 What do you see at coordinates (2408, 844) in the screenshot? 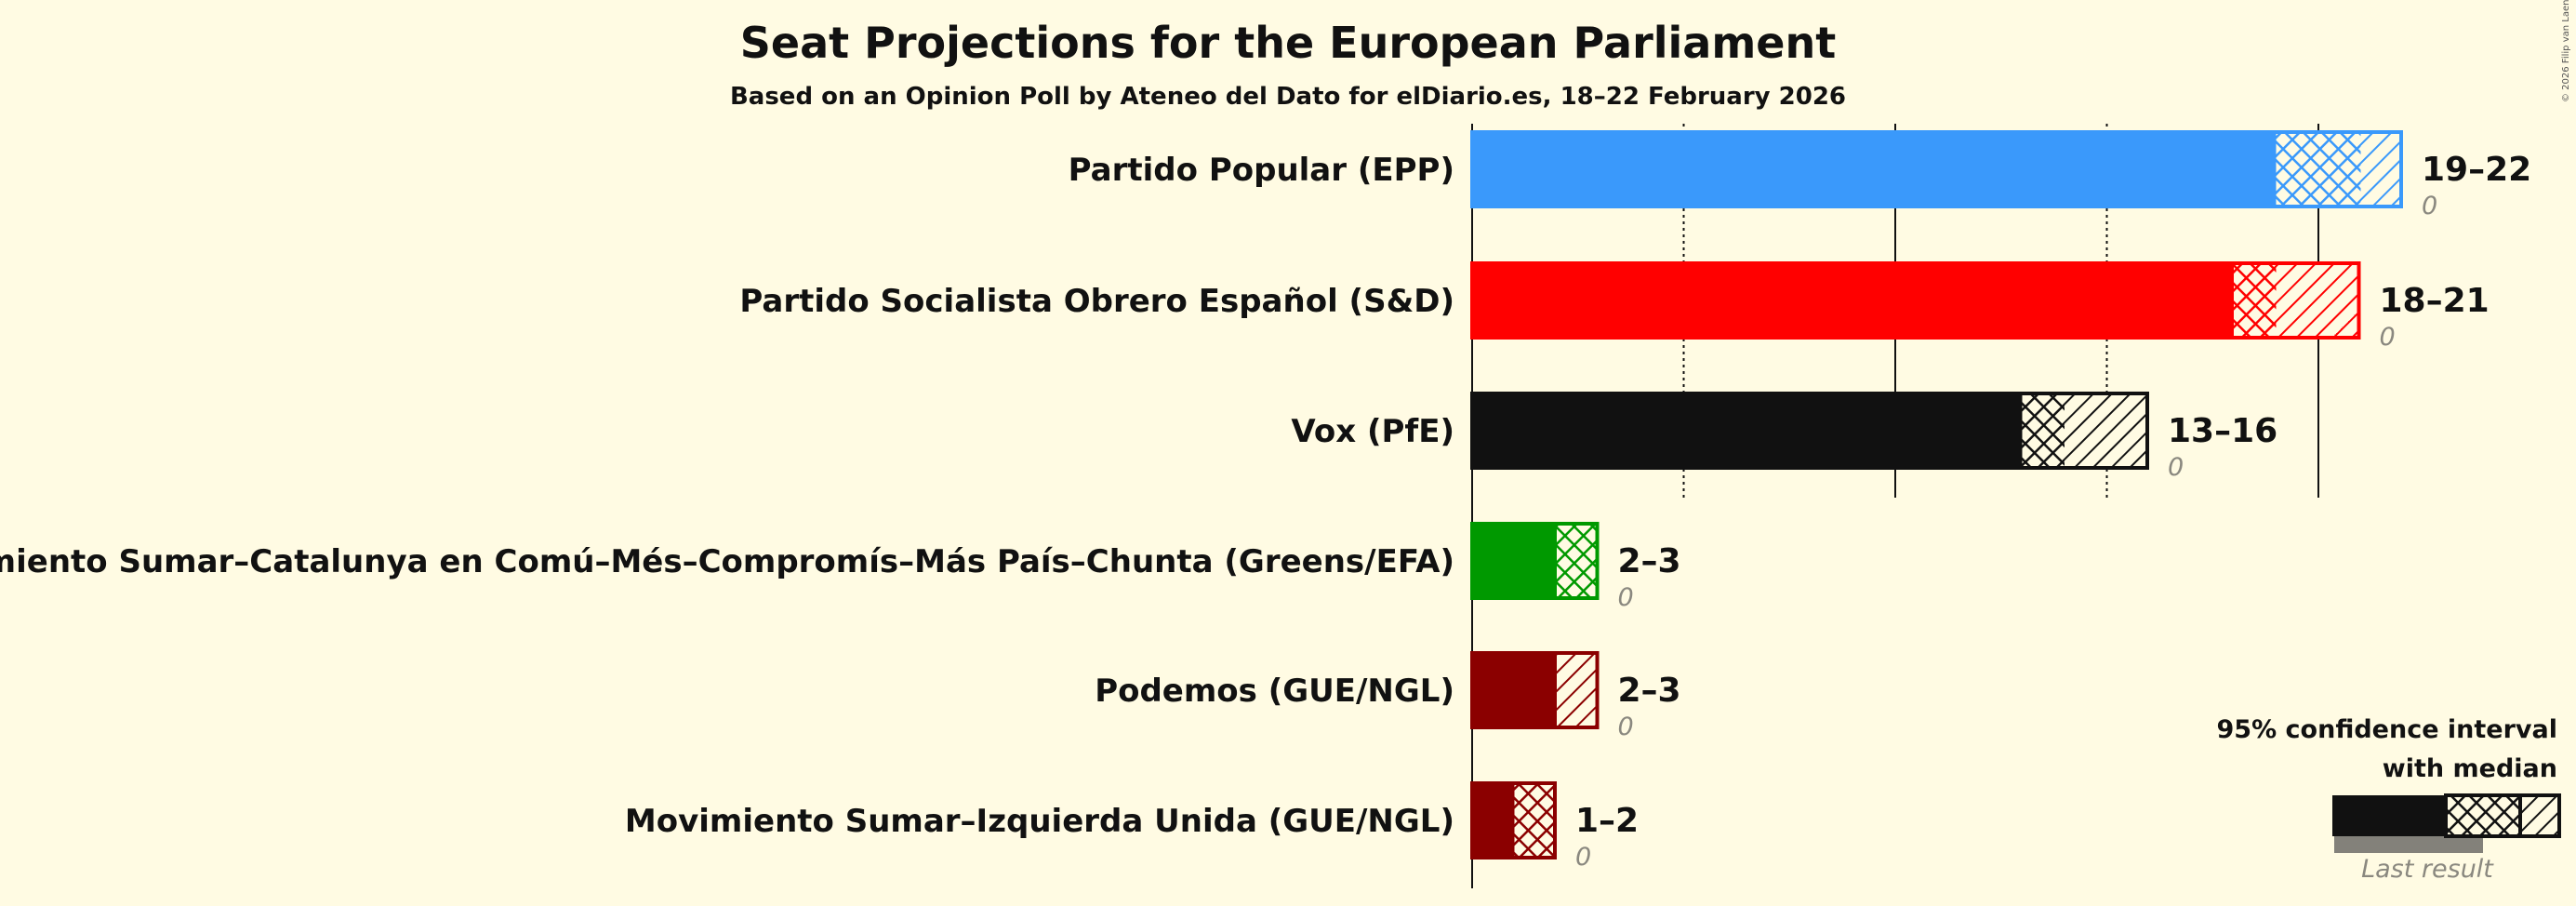
I see `legend-last-result-bar` at bounding box center [2408, 844].